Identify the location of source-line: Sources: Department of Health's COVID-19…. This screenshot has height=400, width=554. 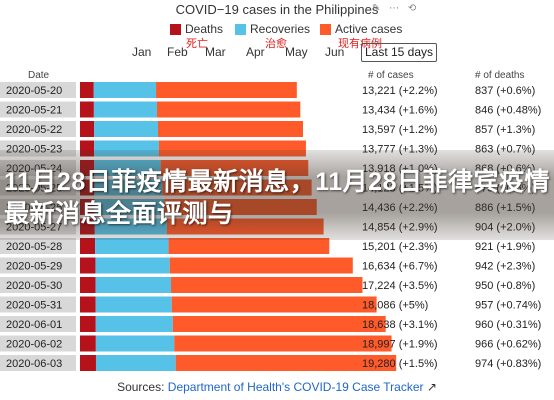
(277, 387).